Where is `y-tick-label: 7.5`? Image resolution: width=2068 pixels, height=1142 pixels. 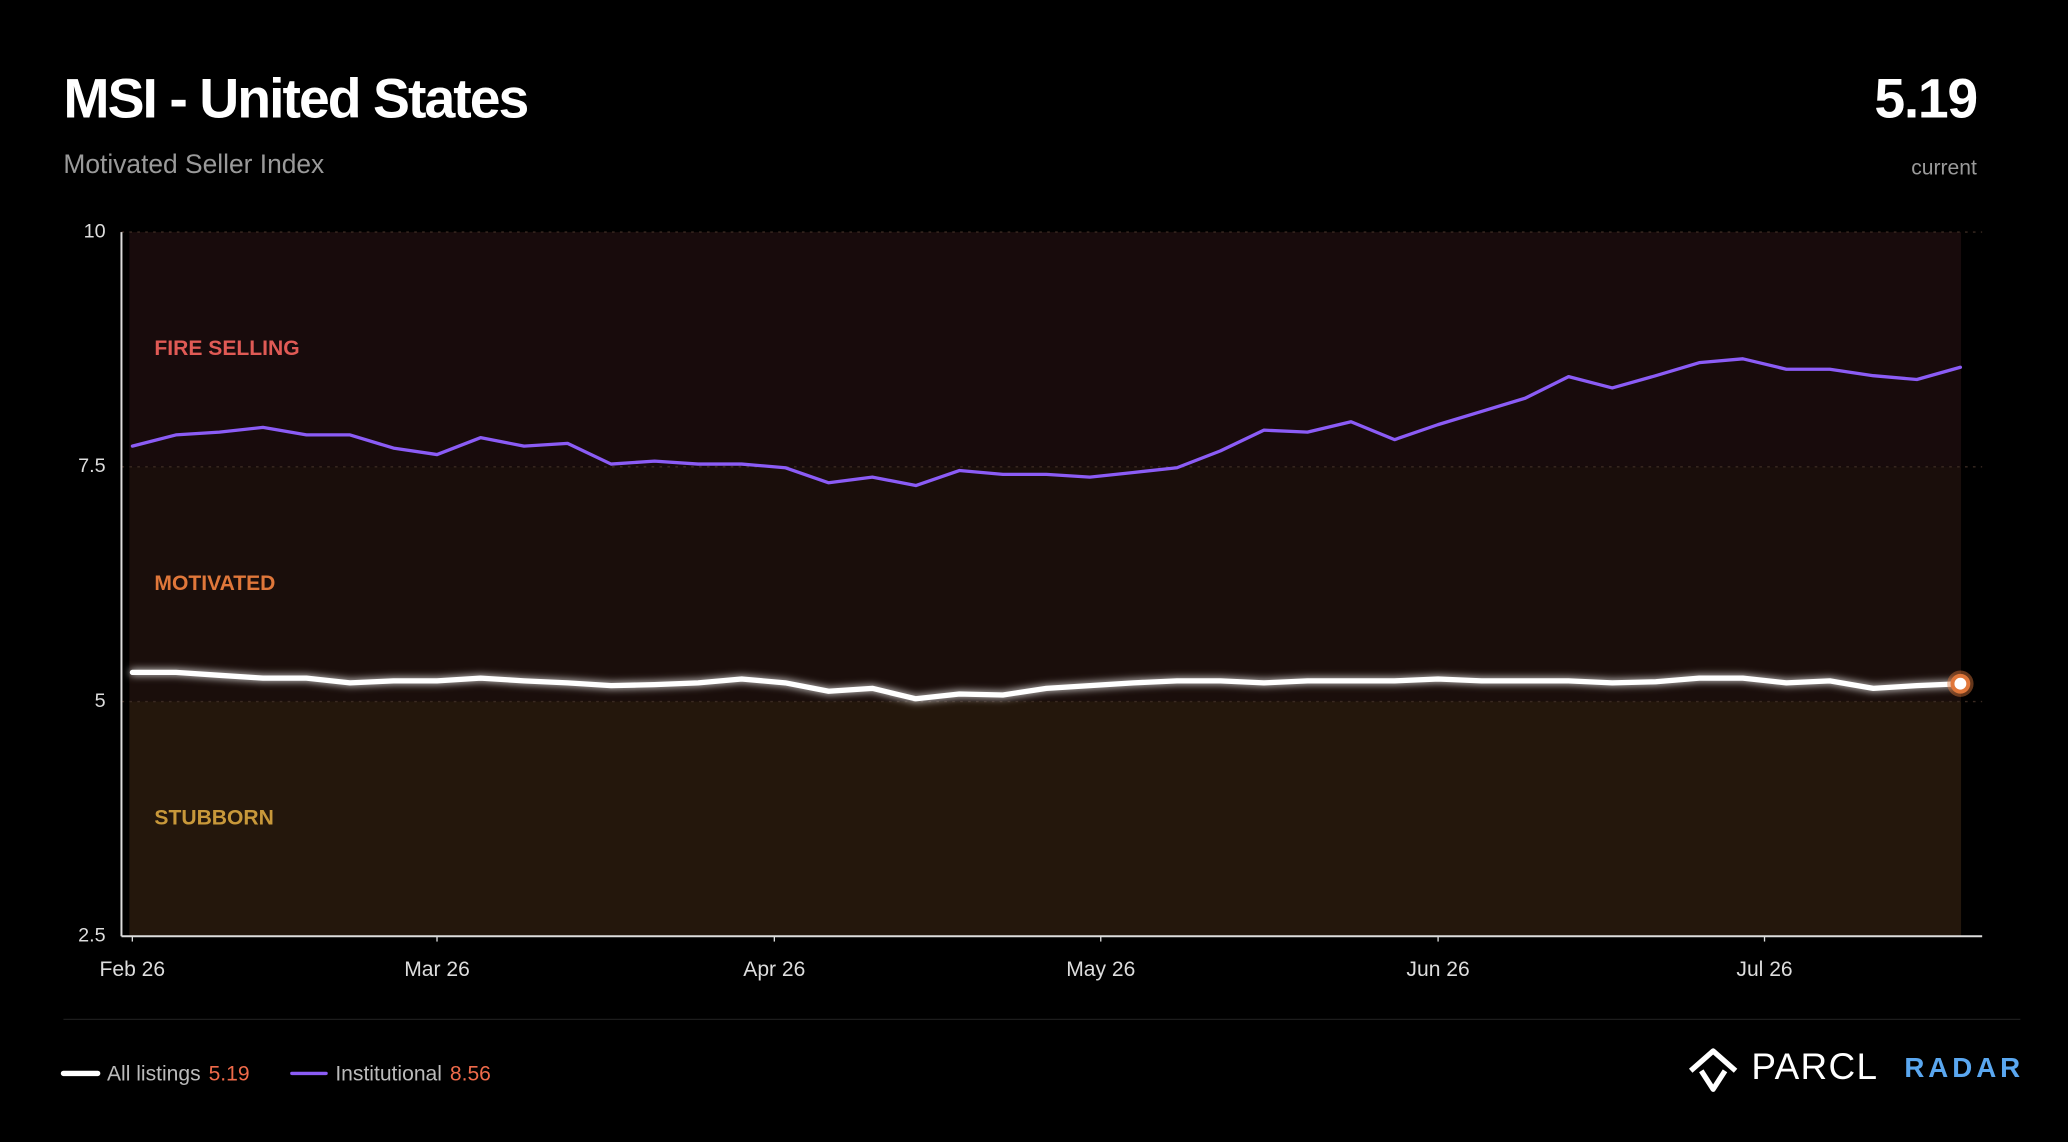 y-tick-label: 7.5 is located at coordinates (91, 466).